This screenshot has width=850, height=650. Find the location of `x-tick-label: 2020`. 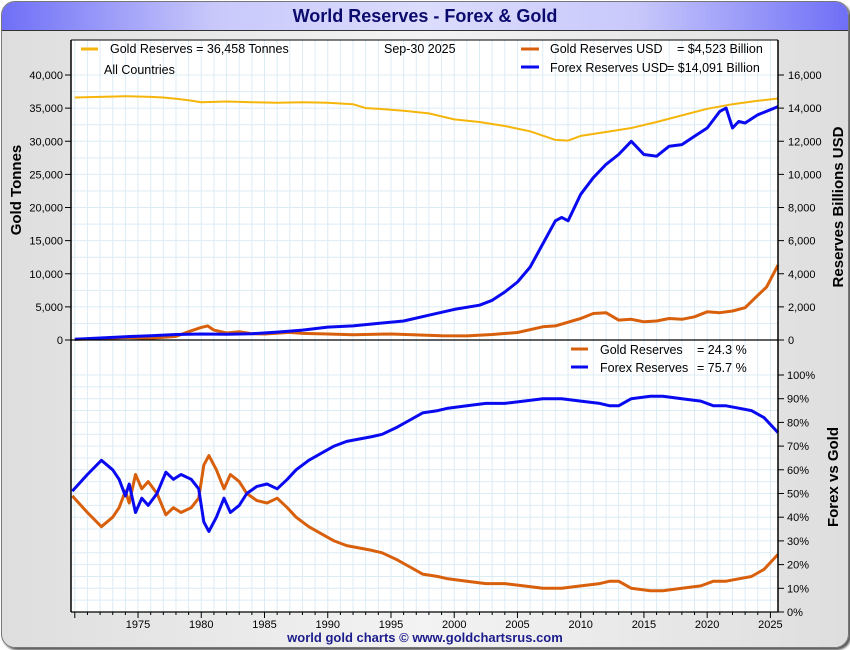

x-tick-label: 2020 is located at coordinates (707, 625).